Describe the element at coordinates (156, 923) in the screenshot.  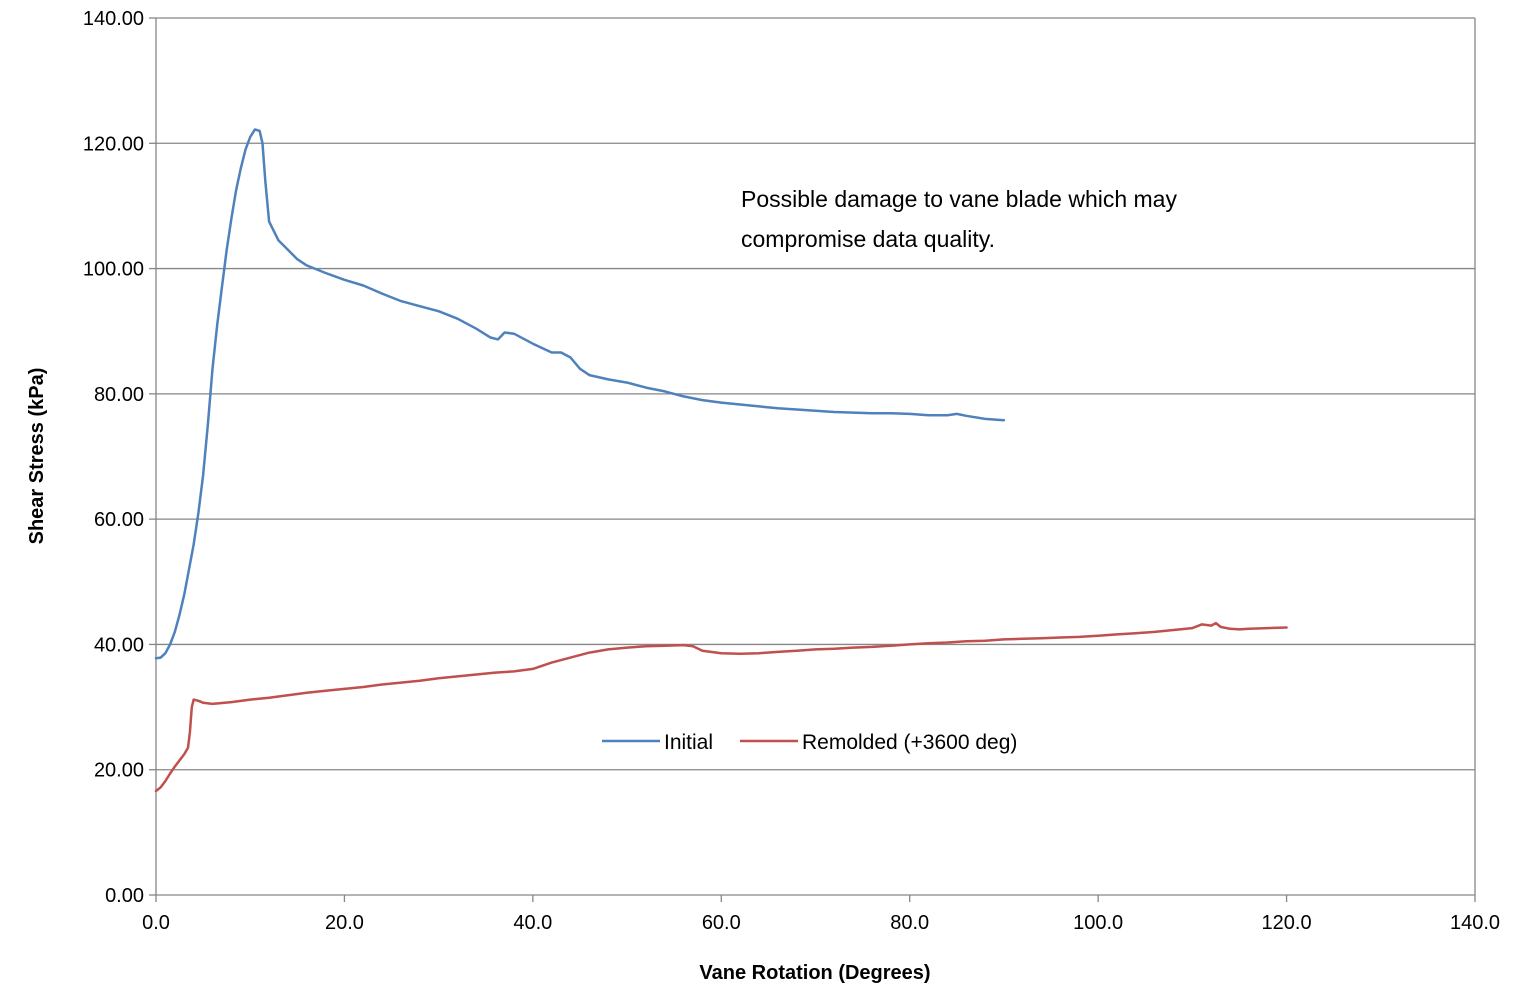
I see `x-tick-label: 0.0` at that location.